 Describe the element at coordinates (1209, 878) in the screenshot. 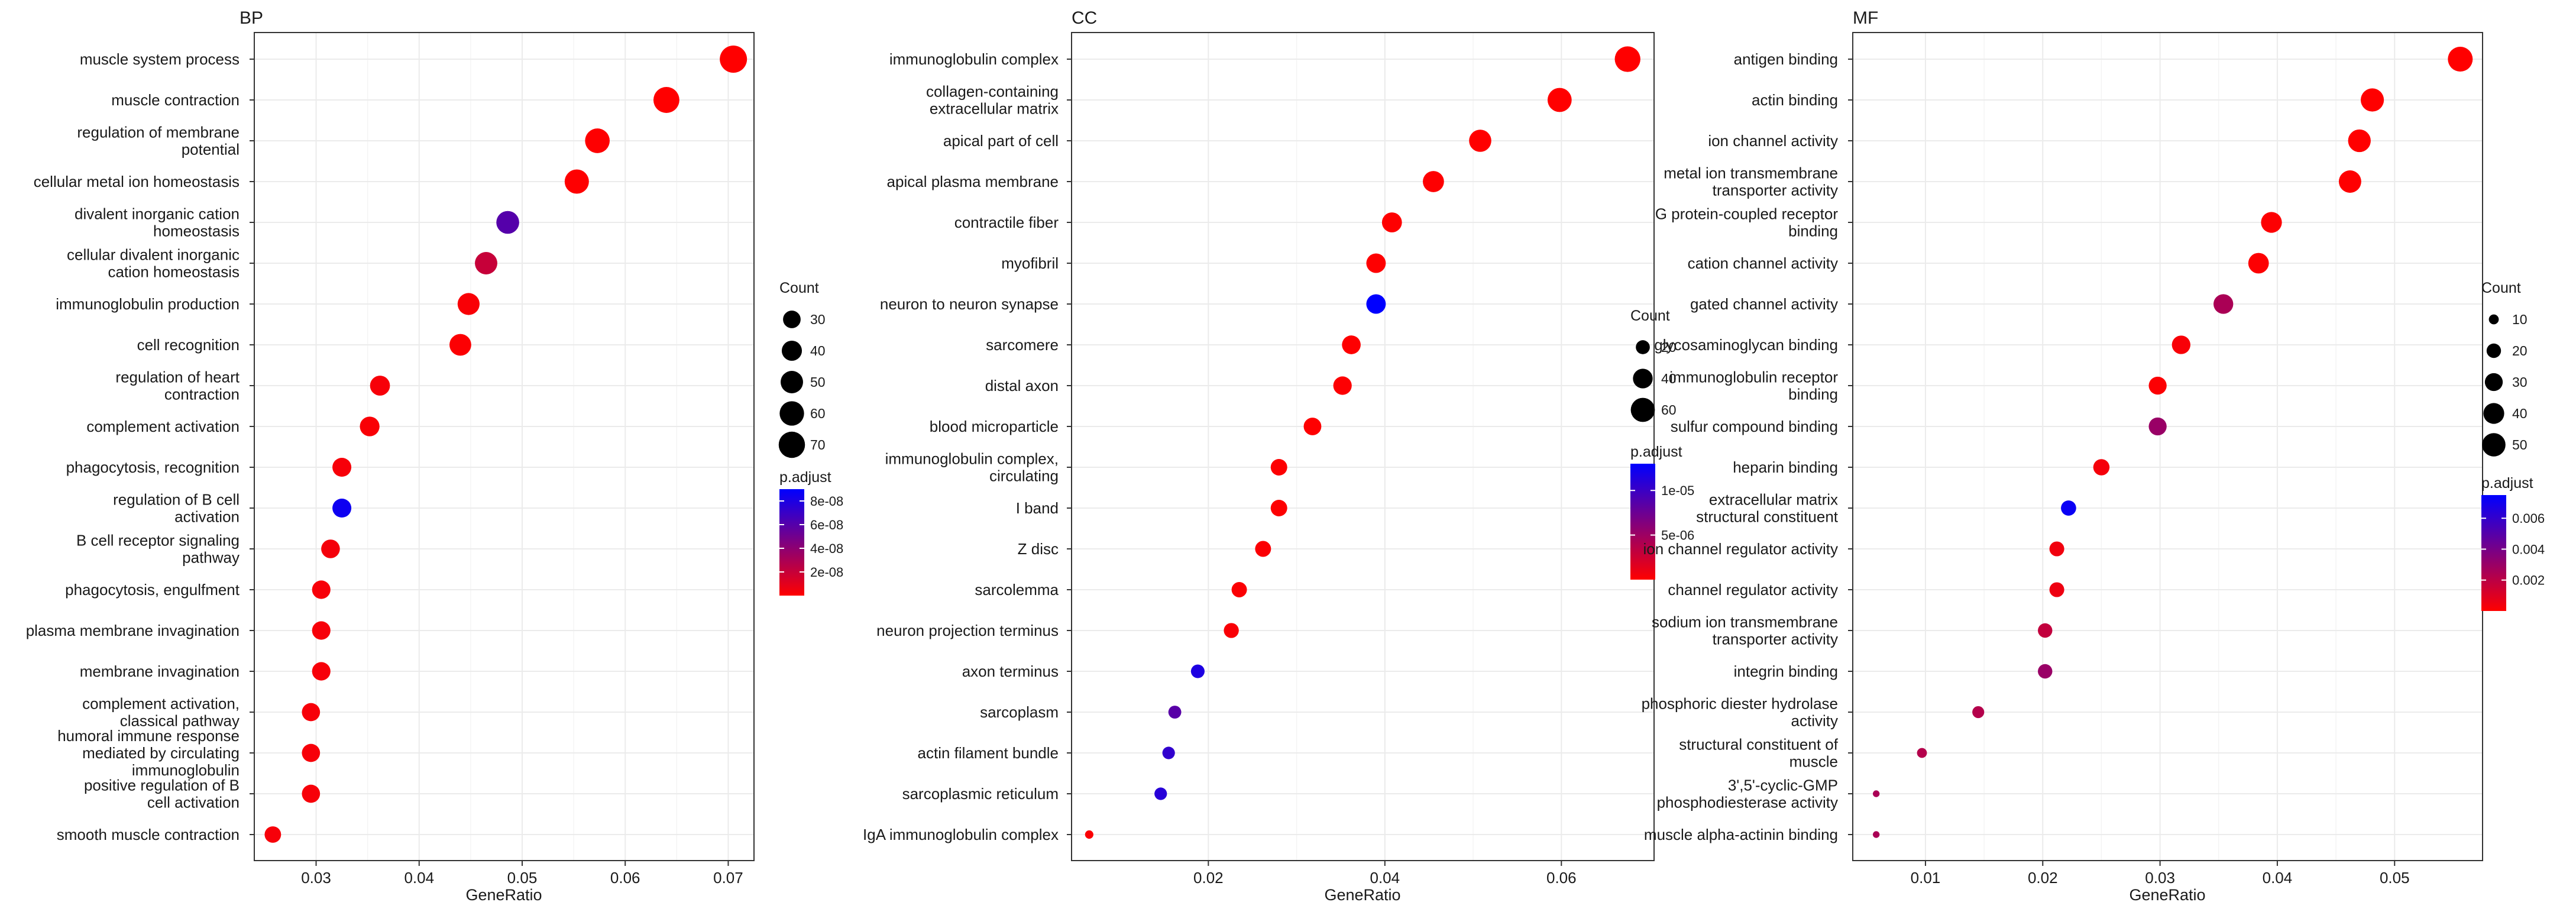

I see `x-tick-label: 0.02` at that location.